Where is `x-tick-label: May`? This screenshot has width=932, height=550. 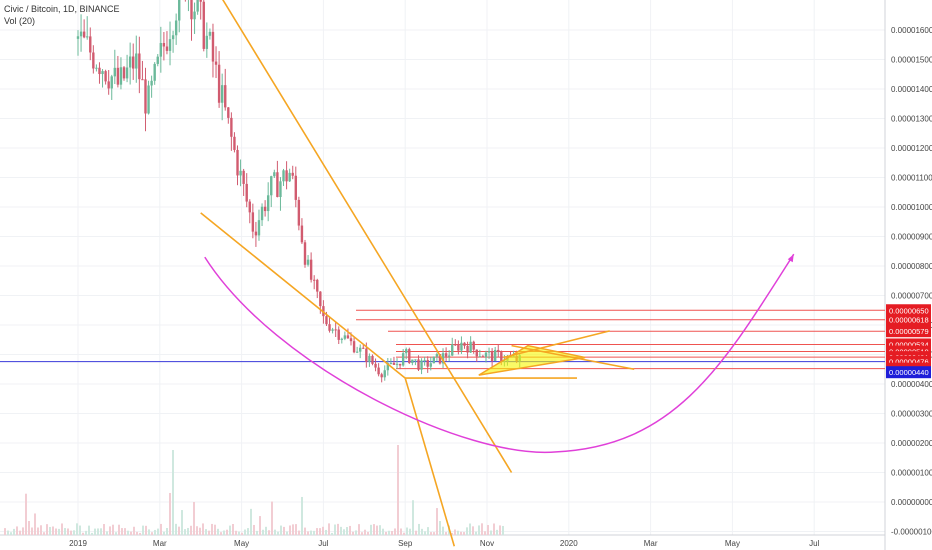 x-tick-label: May is located at coordinates (732, 543).